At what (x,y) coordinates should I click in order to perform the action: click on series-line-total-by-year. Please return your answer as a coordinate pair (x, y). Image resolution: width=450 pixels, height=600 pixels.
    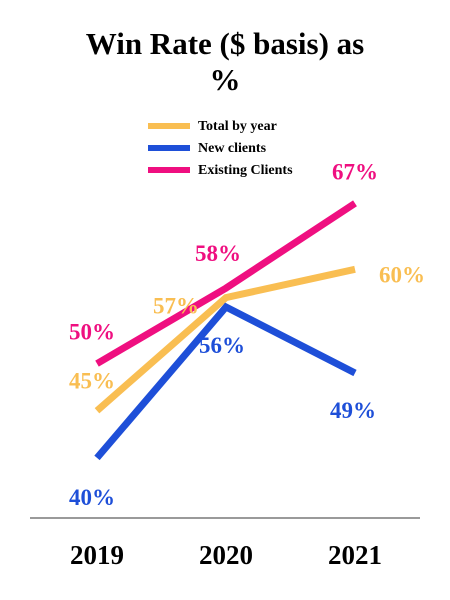
    Looking at the image, I should click on (225, 339).